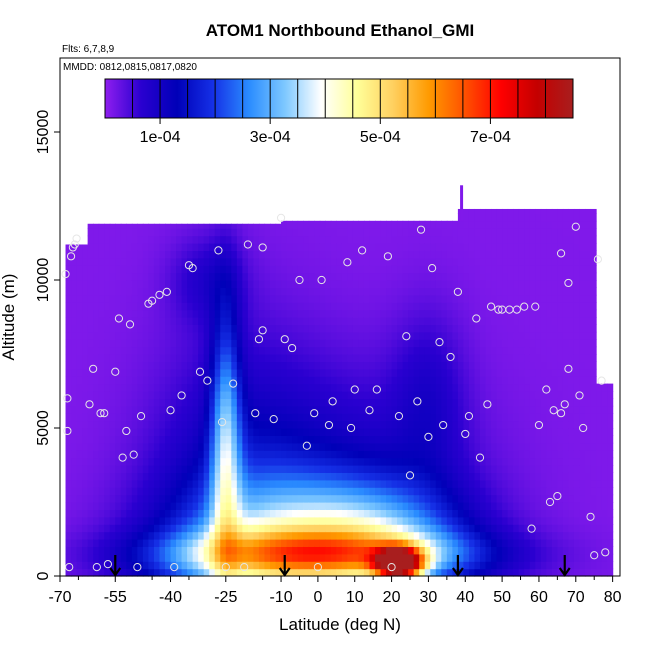 Image resolution: width=650 pixels, height=650 pixels. What do you see at coordinates (317, 597) in the screenshot?
I see `x-tick-label: 0` at bounding box center [317, 597].